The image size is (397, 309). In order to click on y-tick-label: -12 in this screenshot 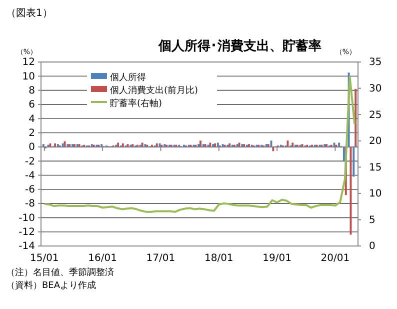, I will do `click(26, 232)`.